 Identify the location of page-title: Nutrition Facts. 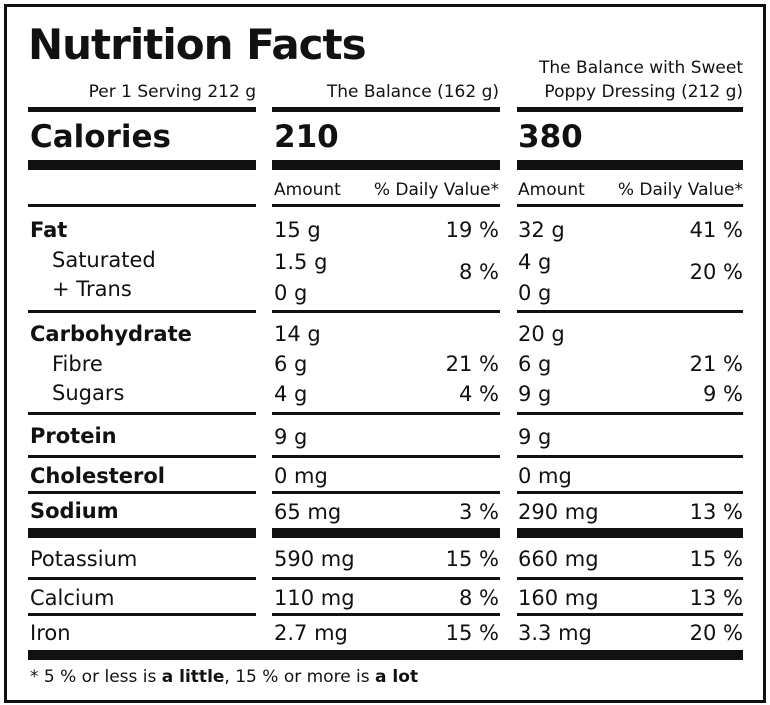
(197, 44).